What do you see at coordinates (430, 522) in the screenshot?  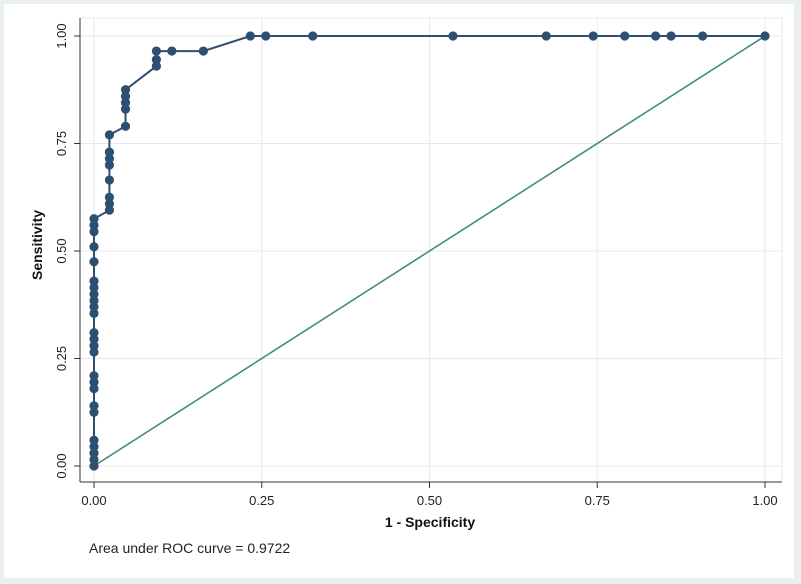 I see `x-axis-title: 1 - Specificity` at bounding box center [430, 522].